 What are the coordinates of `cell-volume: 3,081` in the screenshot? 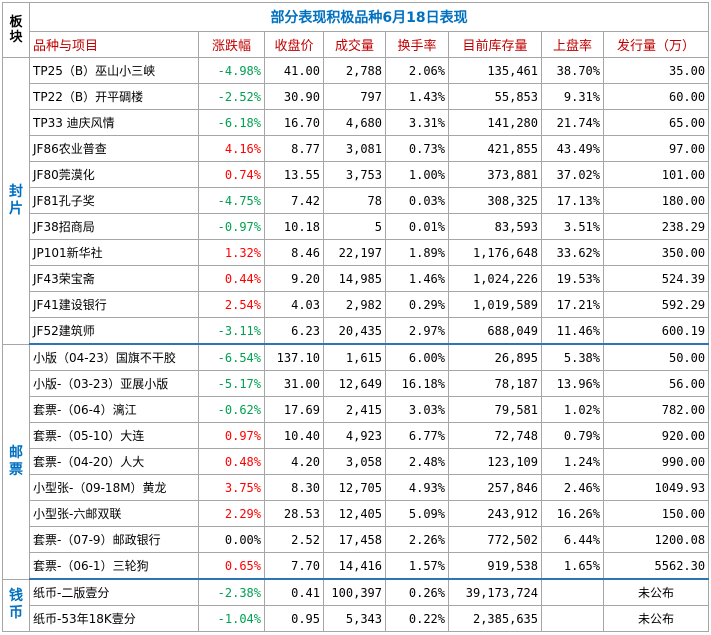 It's located at (354, 148).